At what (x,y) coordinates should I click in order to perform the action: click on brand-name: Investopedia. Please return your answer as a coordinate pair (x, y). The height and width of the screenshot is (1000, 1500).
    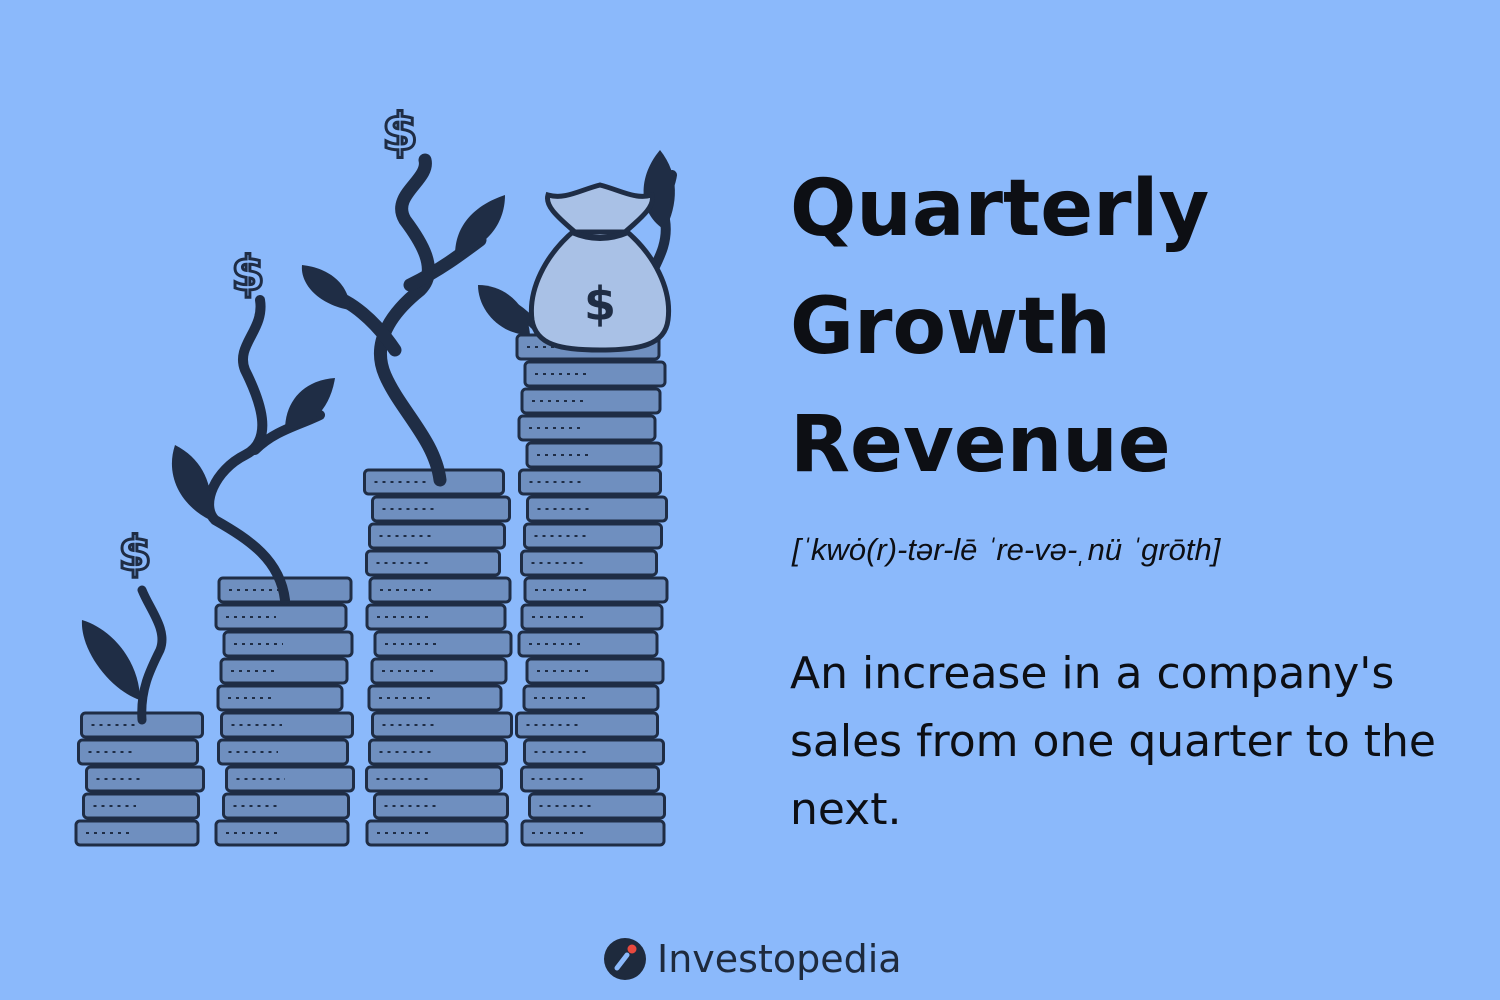
    Looking at the image, I should click on (779, 959).